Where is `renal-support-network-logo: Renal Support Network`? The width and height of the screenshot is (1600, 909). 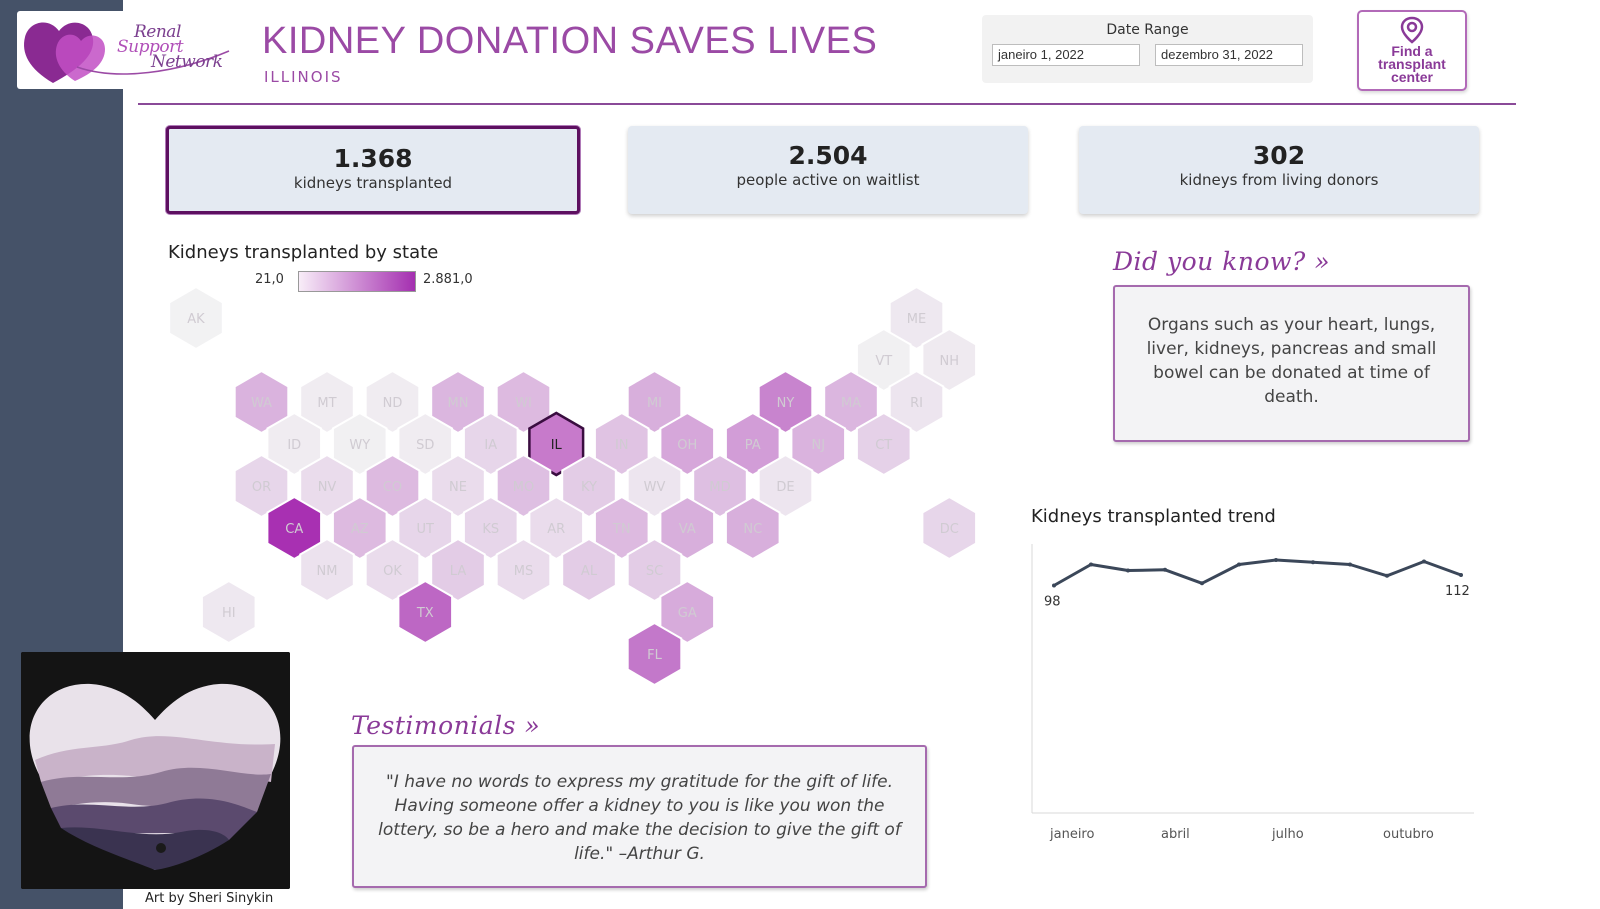 renal-support-network-logo: Renal Support Network is located at coordinates (126, 50).